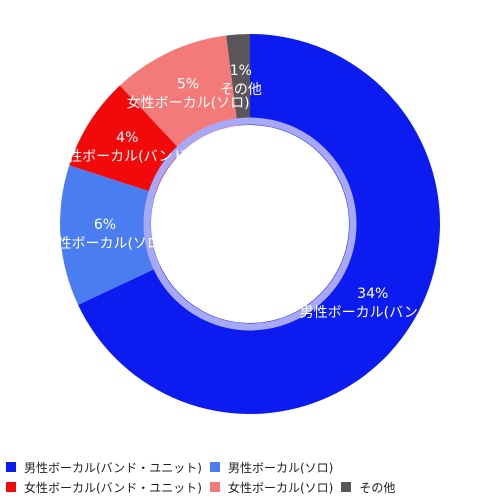 The height and width of the screenshot is (500, 497). What do you see at coordinates (214, 487) in the screenshot?
I see `legend-swatch-female-solo` at bounding box center [214, 487].